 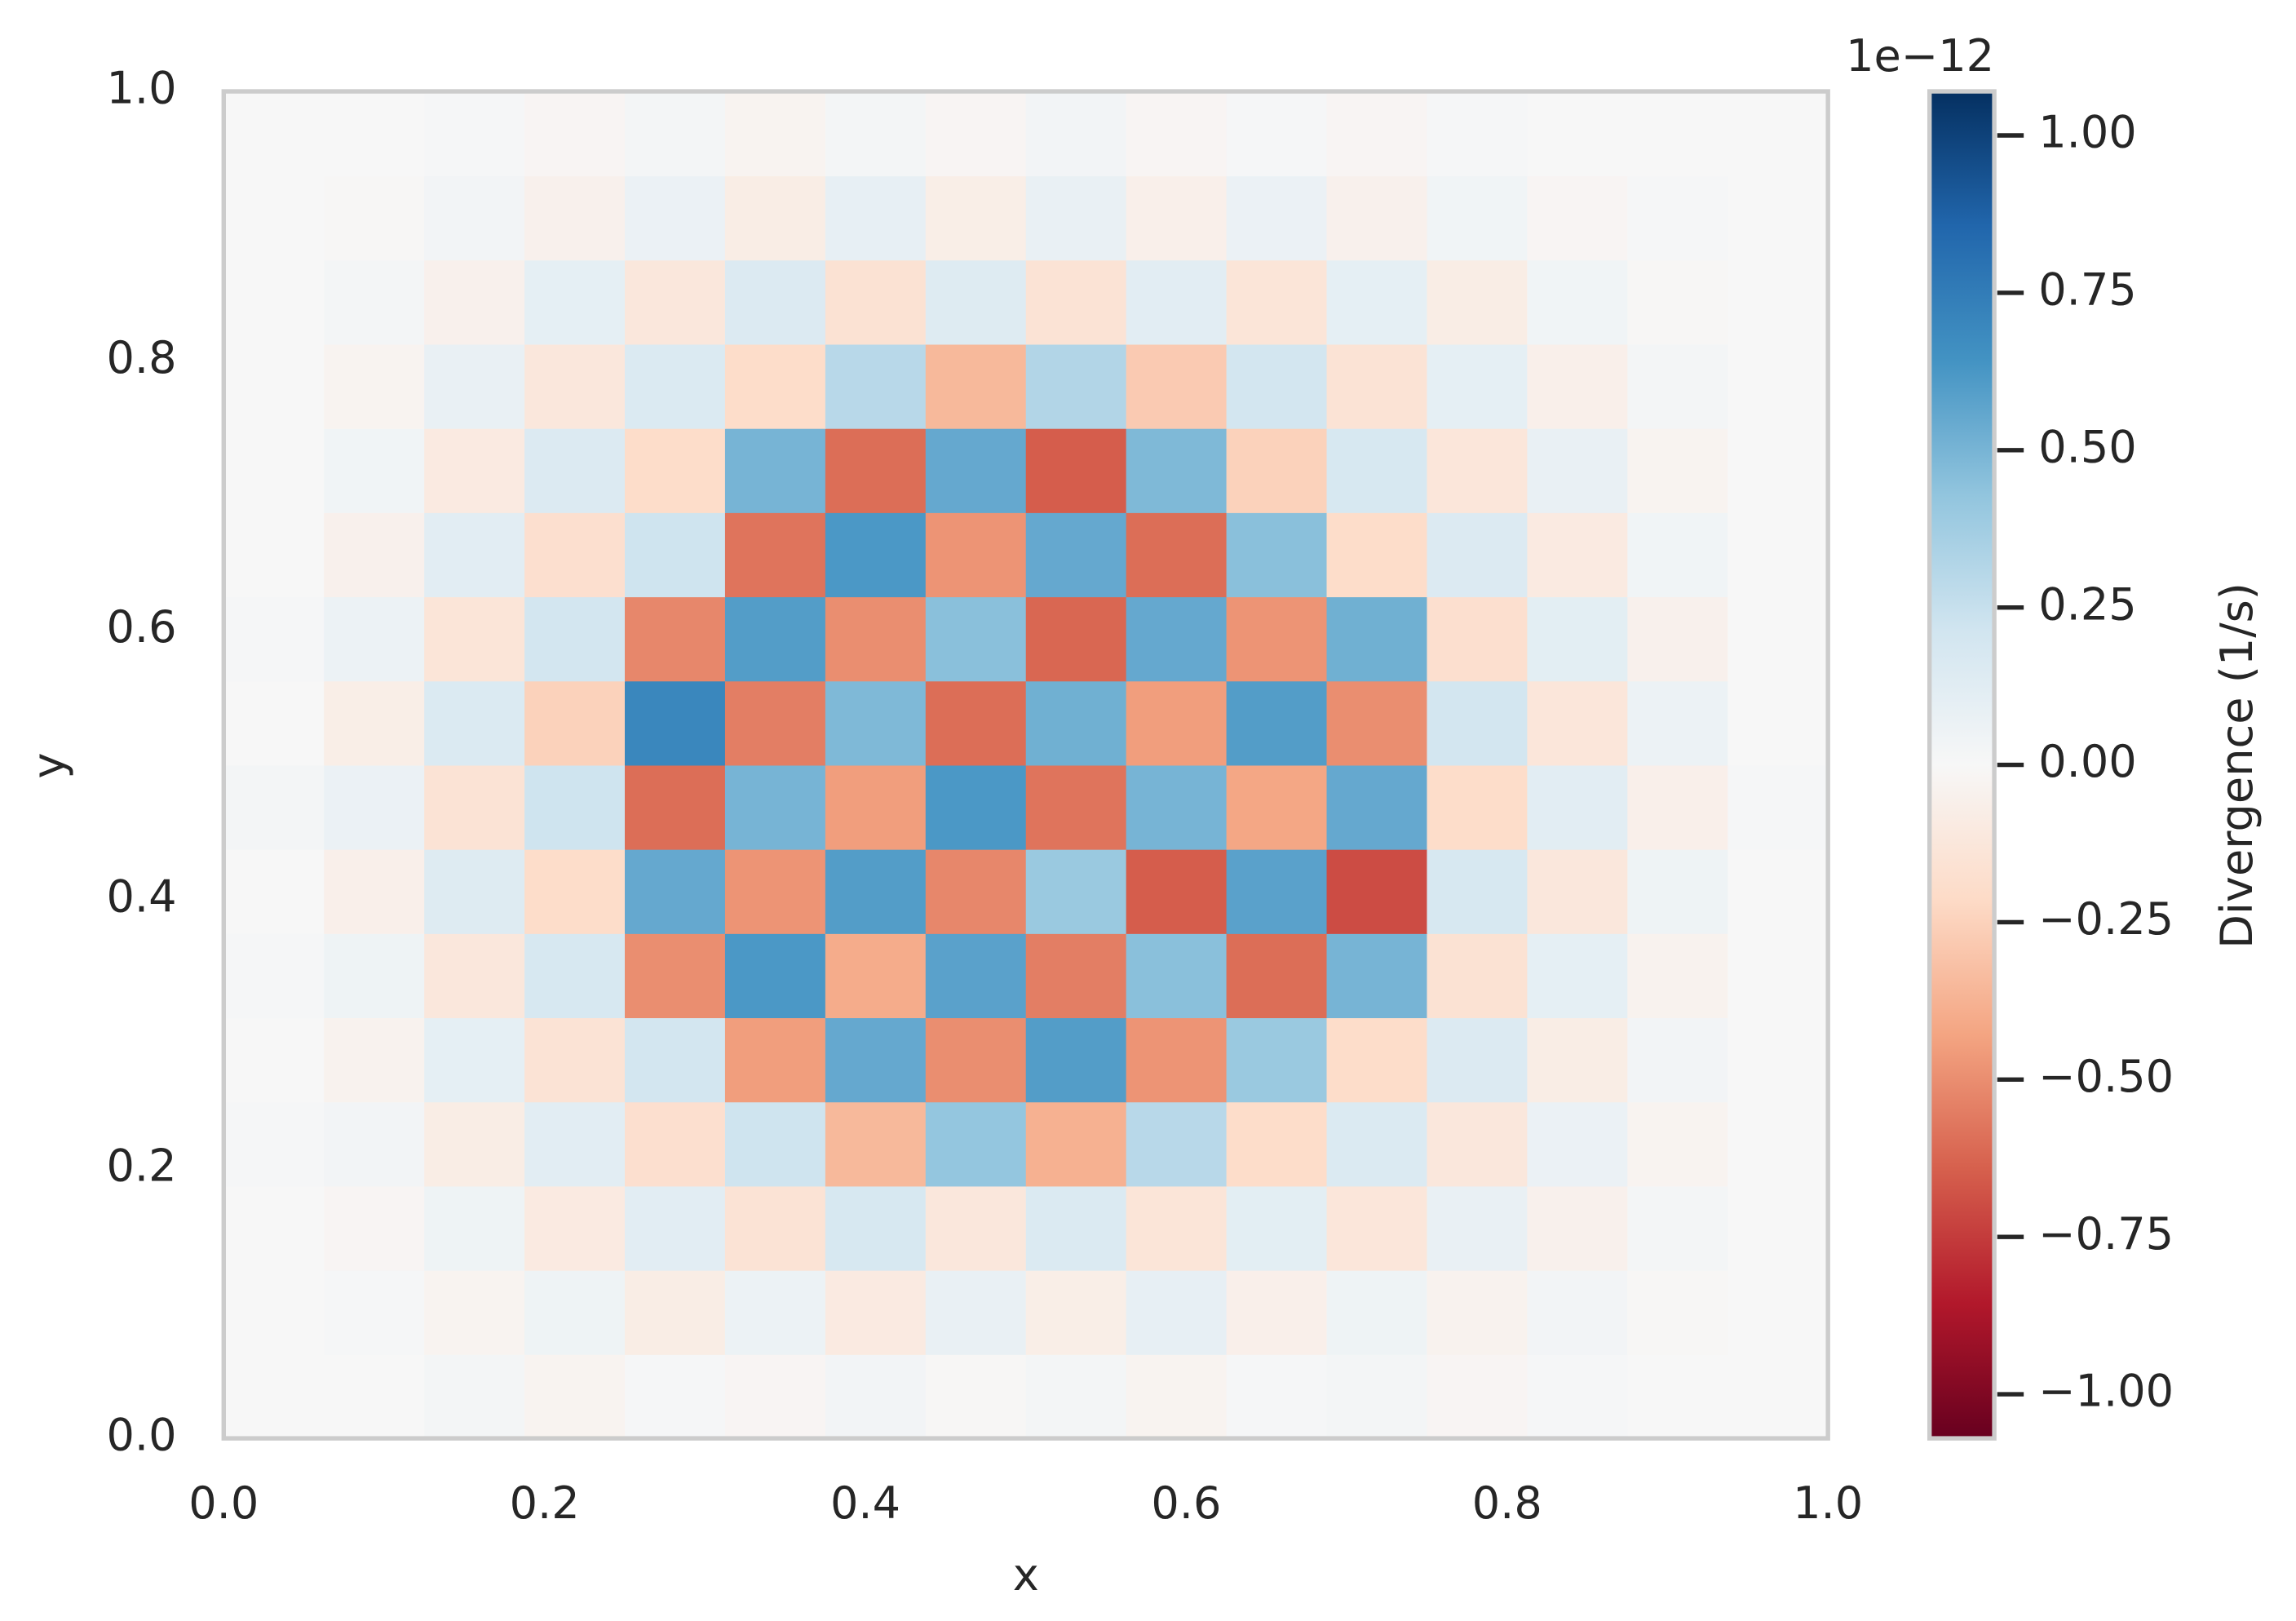 I want to click on colorbar-tick-label: 0.00, so click(x=2088, y=762).